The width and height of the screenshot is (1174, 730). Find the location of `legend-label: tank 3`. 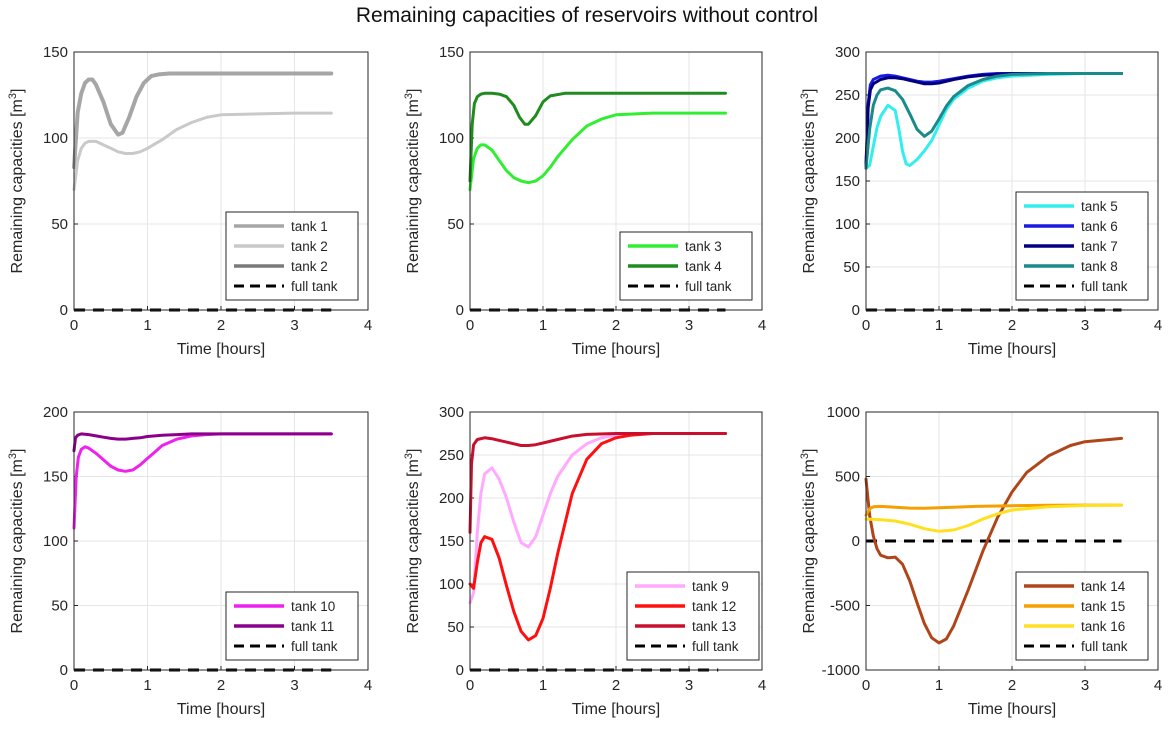

legend-label: tank 3 is located at coordinates (703, 246).